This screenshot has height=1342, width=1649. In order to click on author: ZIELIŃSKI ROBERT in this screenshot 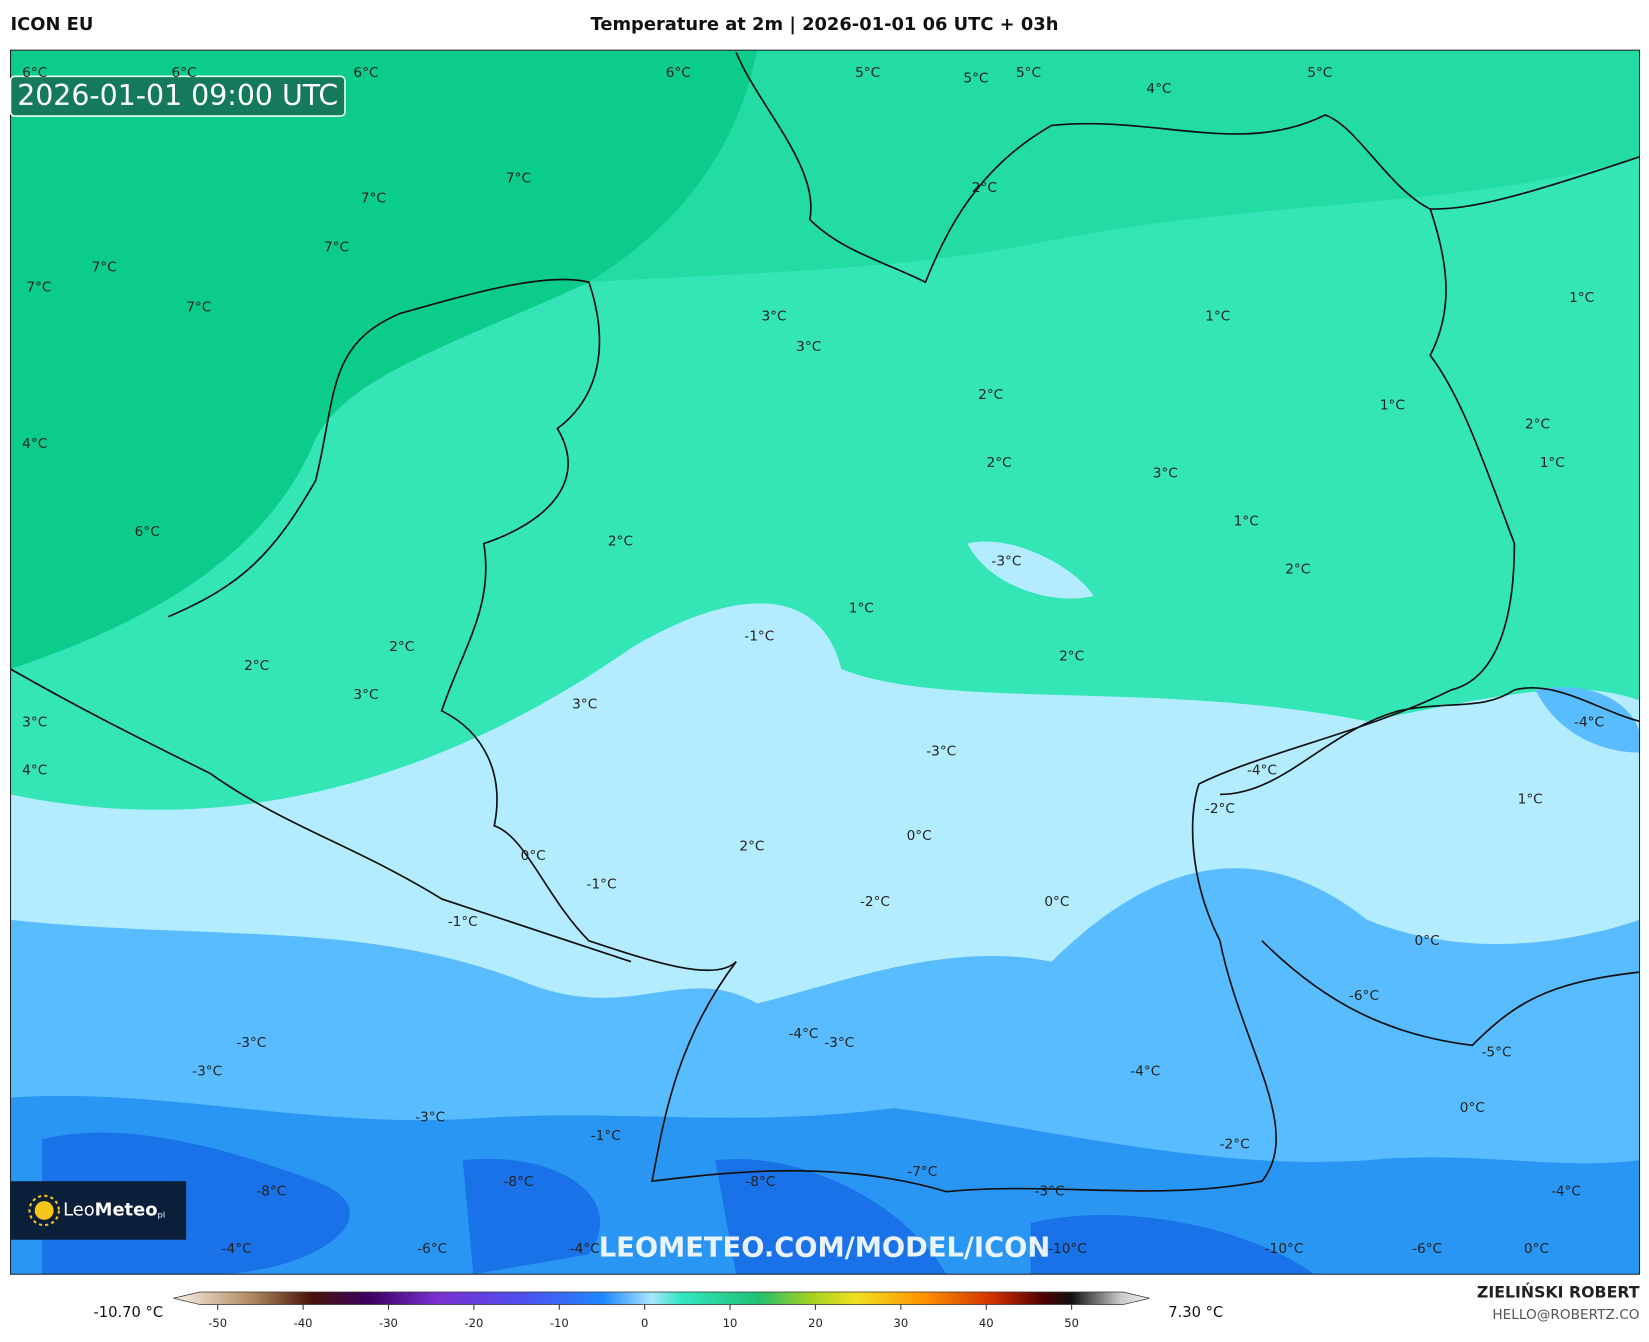, I will do `click(1558, 1292)`.